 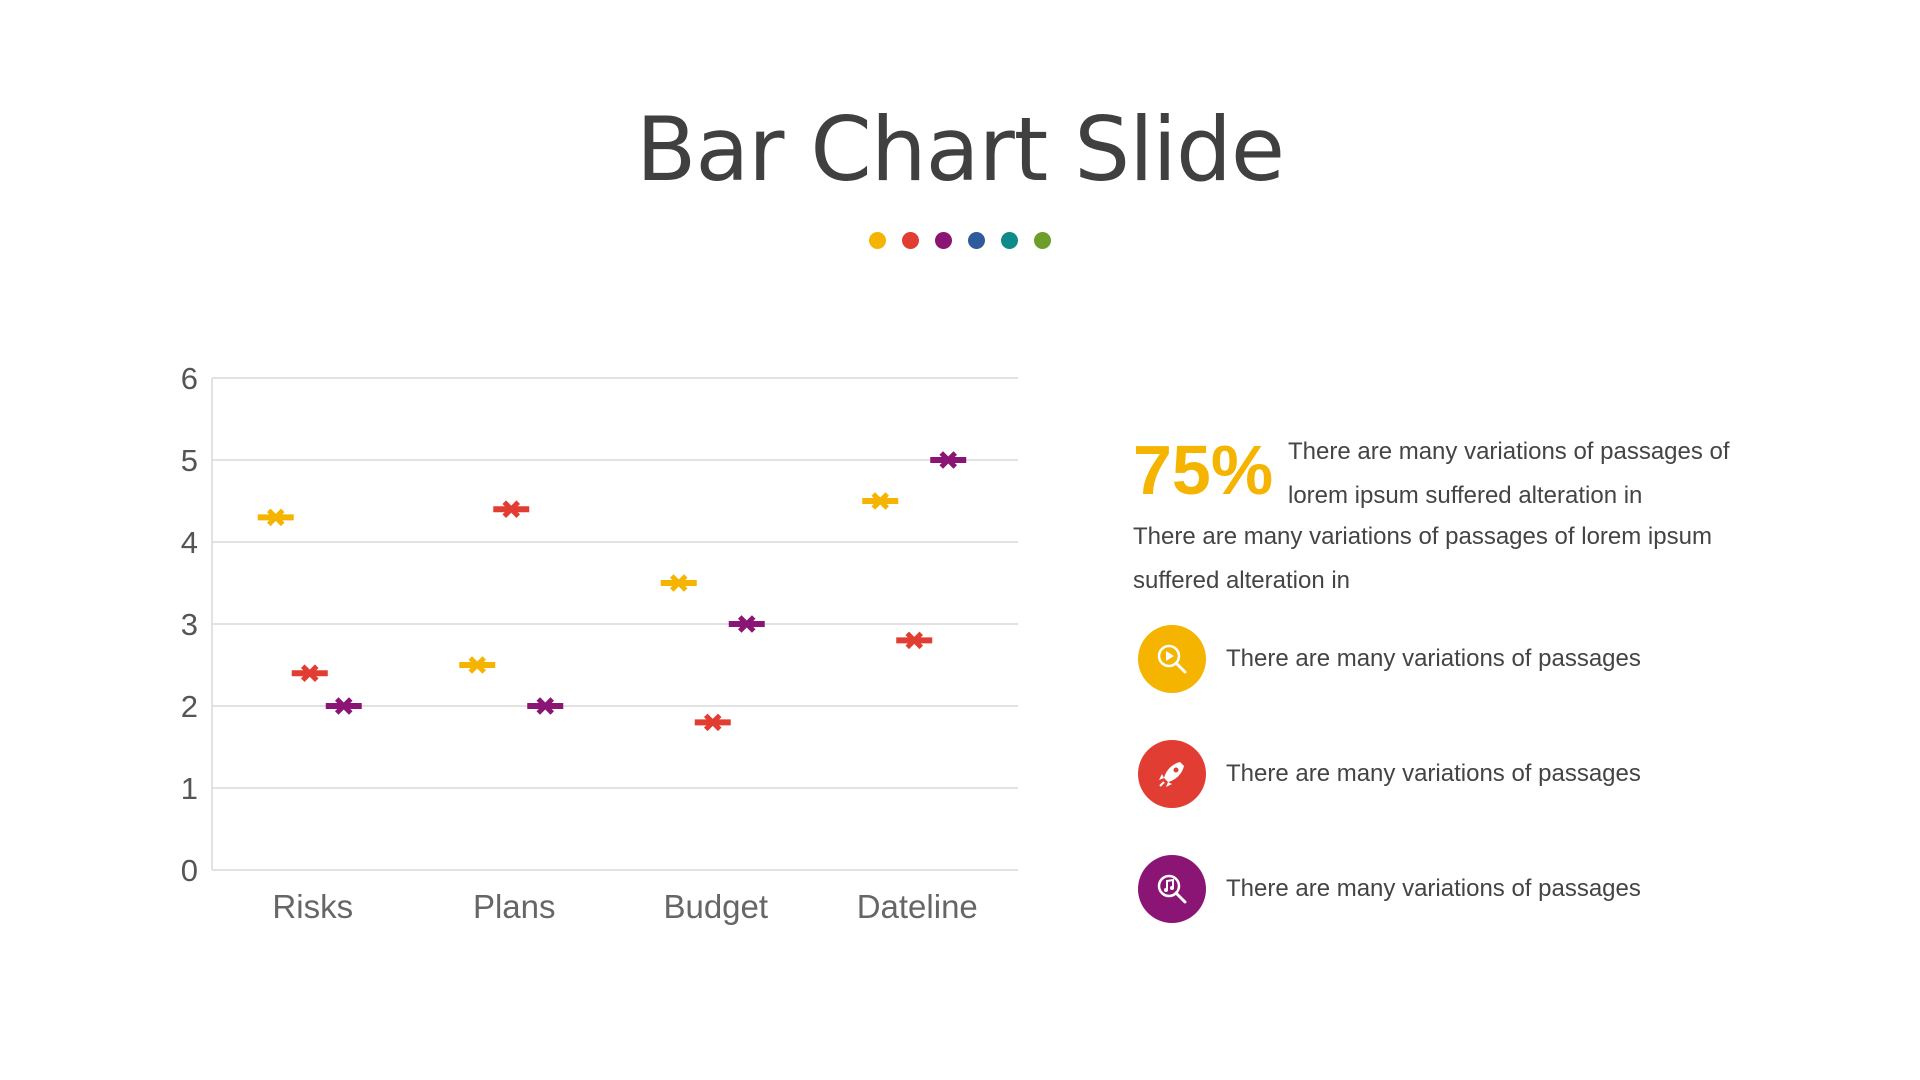 What do you see at coordinates (189, 378) in the screenshot?
I see `y-tick-label: 6` at bounding box center [189, 378].